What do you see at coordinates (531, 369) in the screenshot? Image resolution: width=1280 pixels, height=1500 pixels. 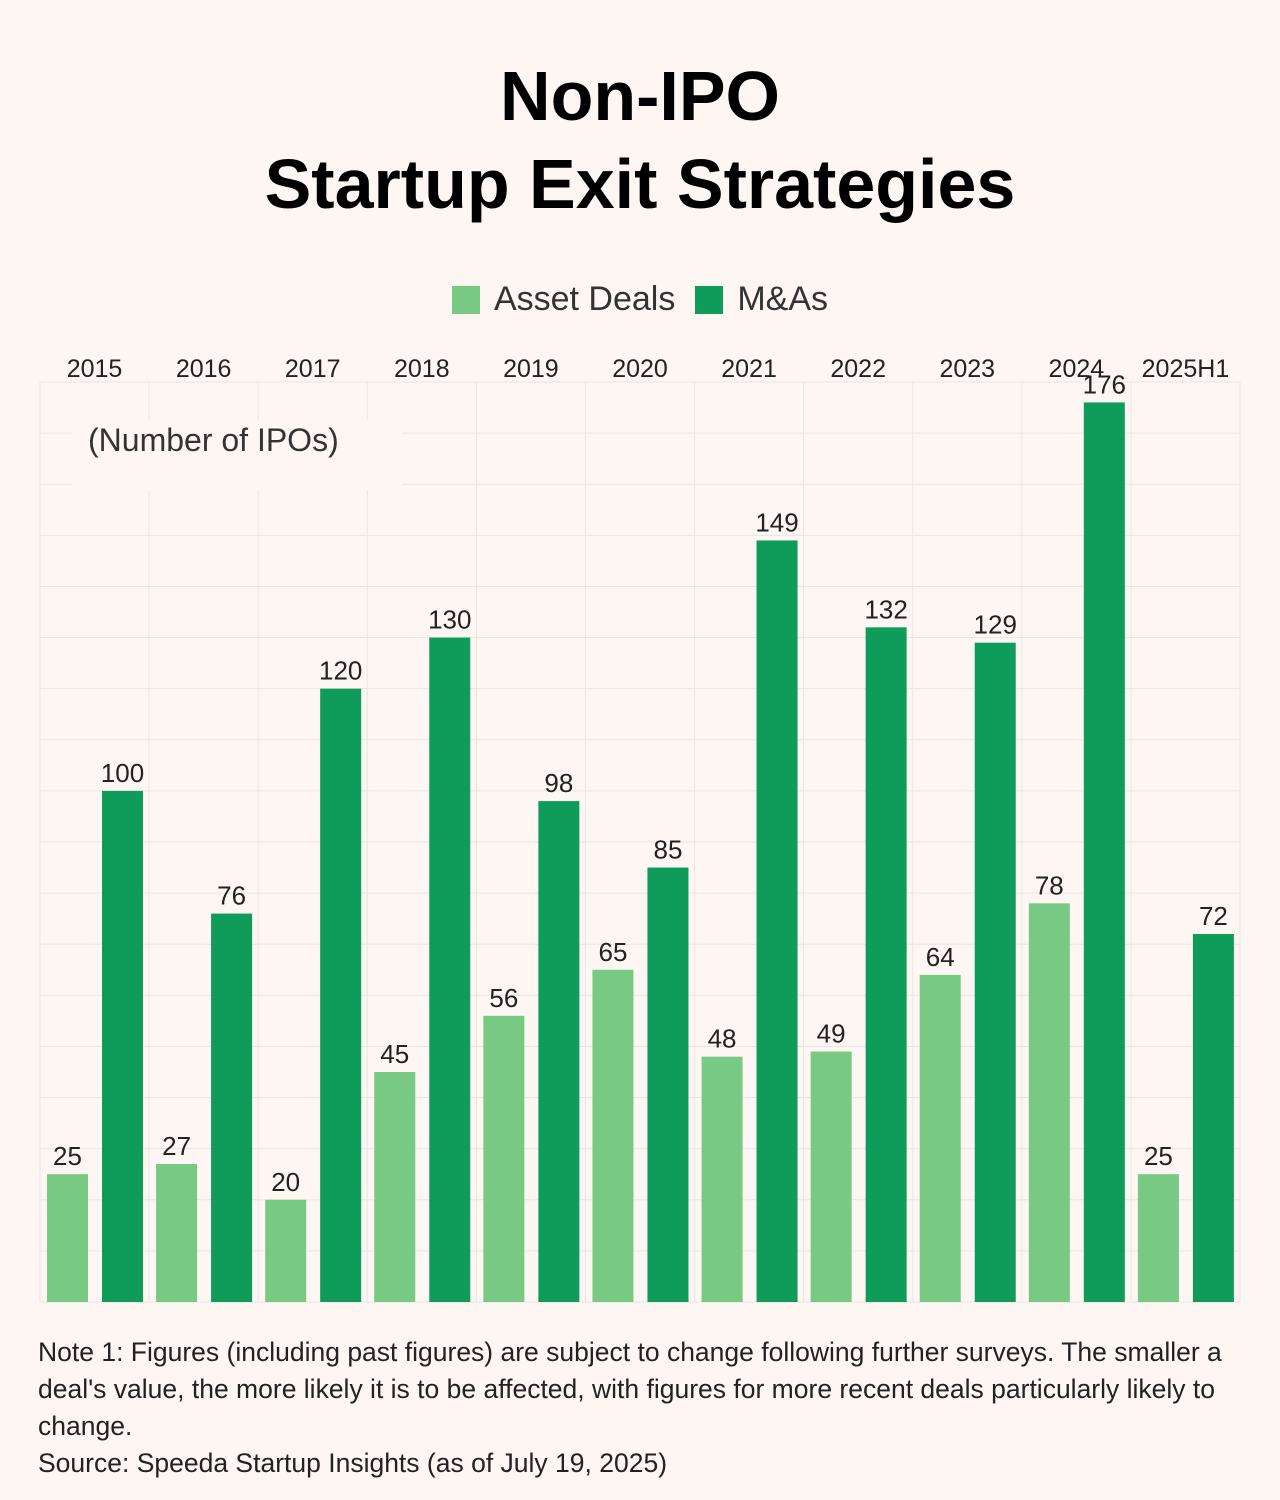 I see `category-label: 2019` at bounding box center [531, 369].